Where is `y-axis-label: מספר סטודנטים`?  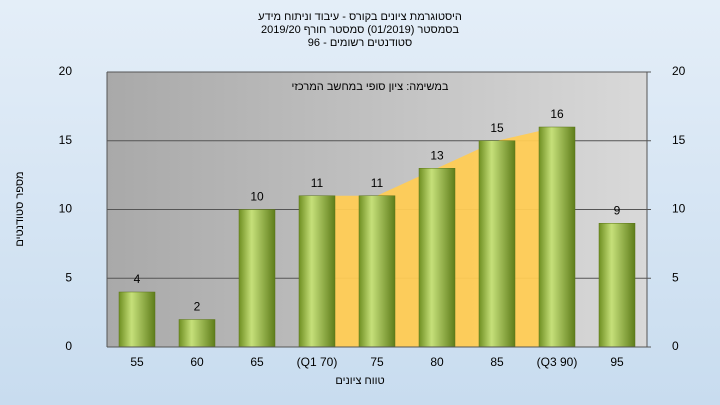 y-axis-label: מספר סטודנטים is located at coordinates (20, 208).